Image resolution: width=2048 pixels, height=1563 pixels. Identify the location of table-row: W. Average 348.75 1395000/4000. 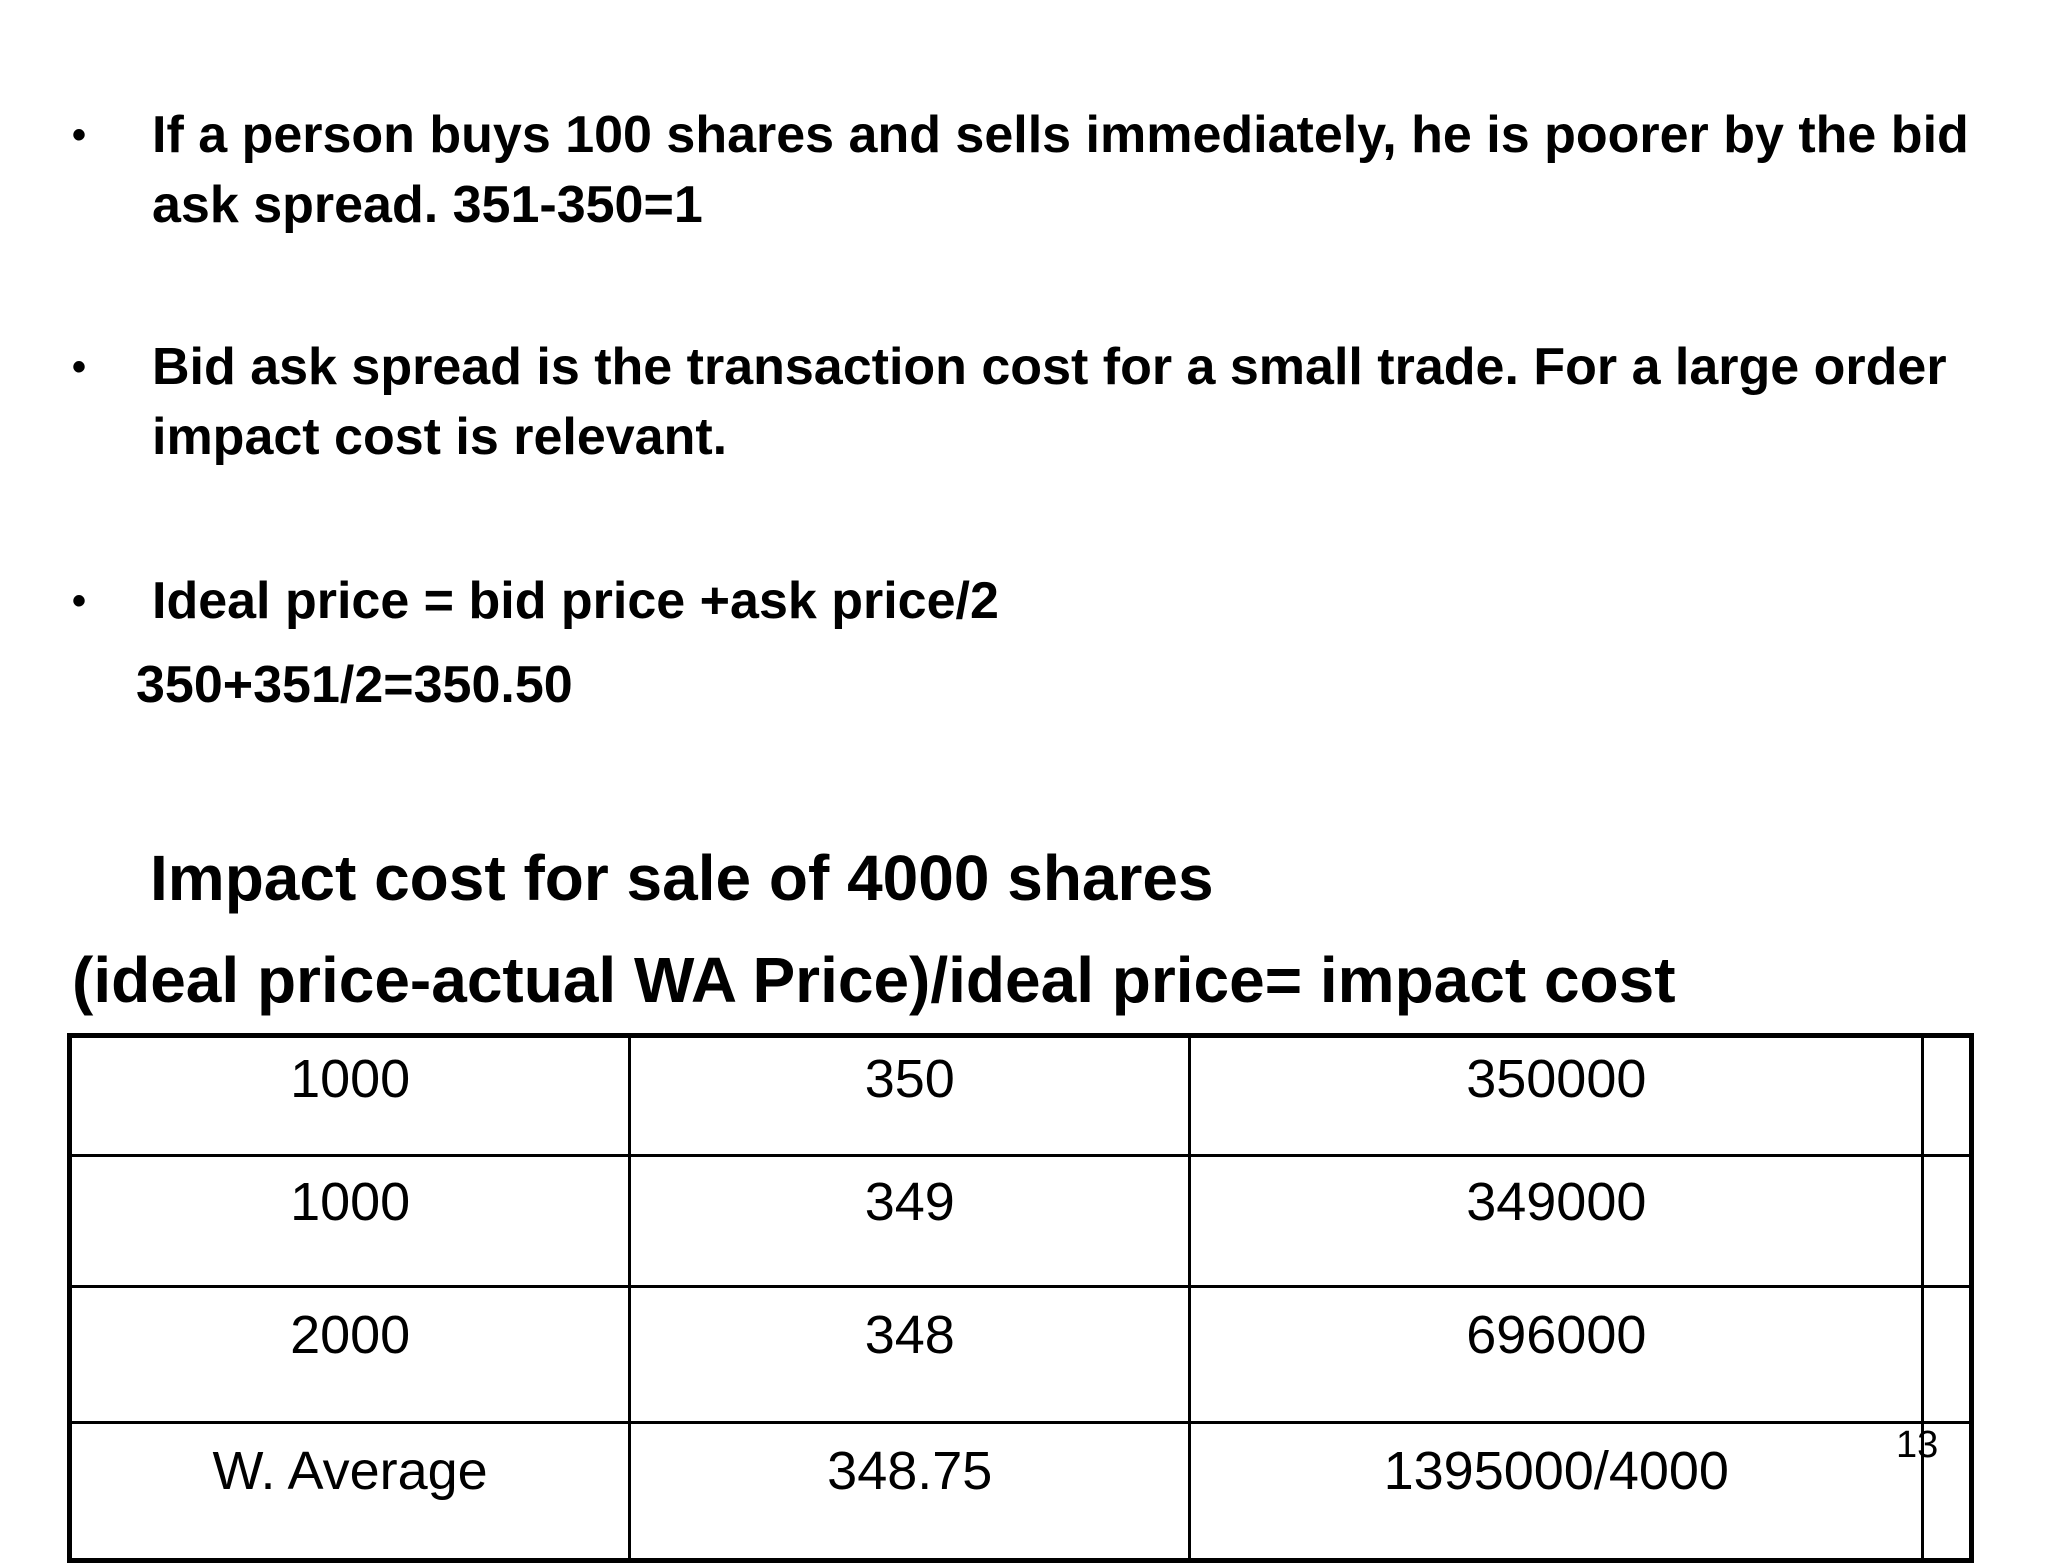
(1020, 1491).